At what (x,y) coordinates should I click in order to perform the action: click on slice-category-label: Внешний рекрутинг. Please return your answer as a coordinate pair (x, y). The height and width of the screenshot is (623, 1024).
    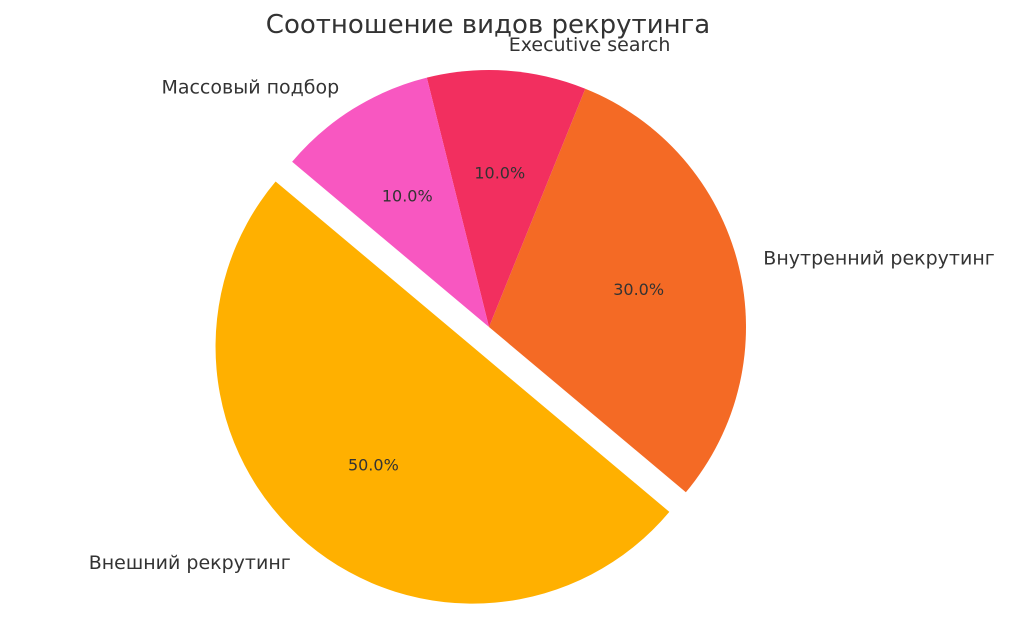
    Looking at the image, I should click on (190, 563).